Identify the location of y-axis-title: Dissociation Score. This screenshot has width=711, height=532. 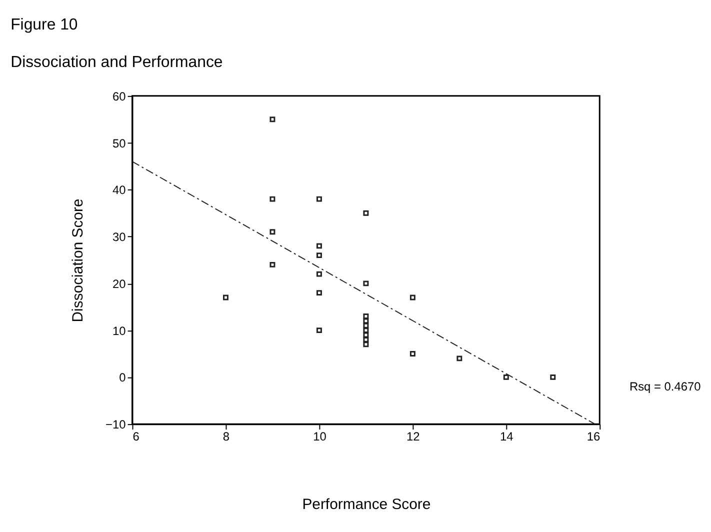
(78, 260).